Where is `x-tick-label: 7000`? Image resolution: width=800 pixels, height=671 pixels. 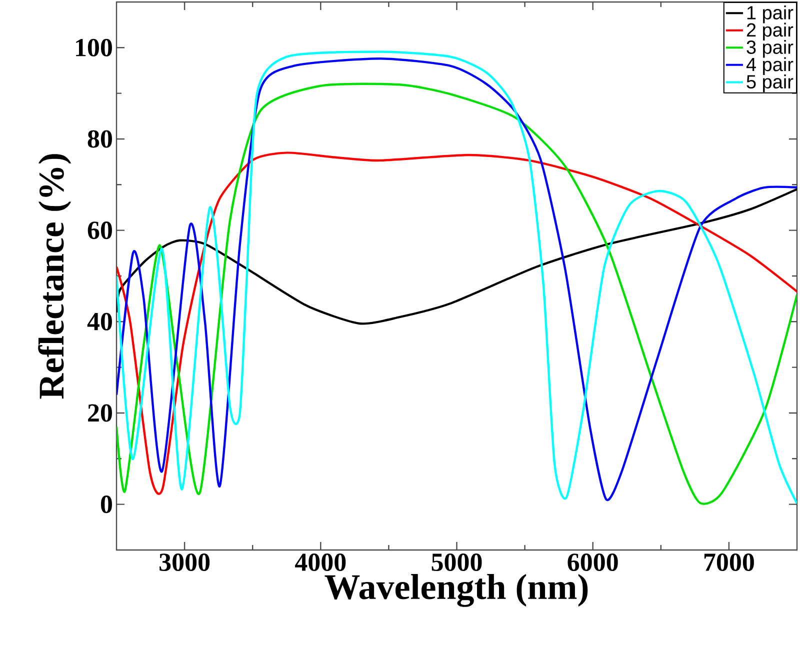
x-tick-label: 7000 is located at coordinates (729, 563).